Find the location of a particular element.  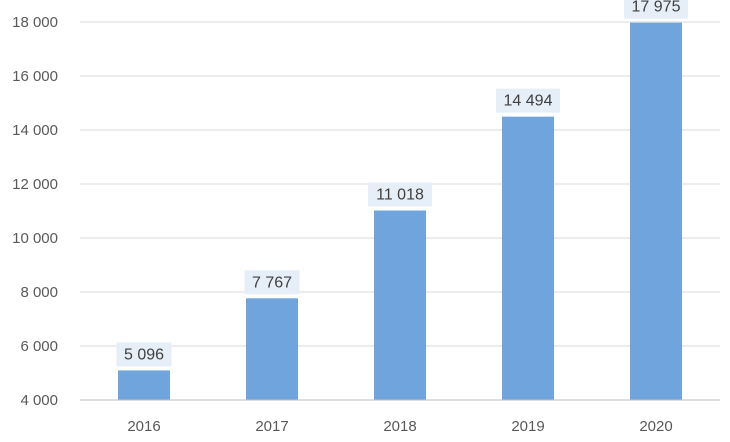

bar-2019 is located at coordinates (528, 258).